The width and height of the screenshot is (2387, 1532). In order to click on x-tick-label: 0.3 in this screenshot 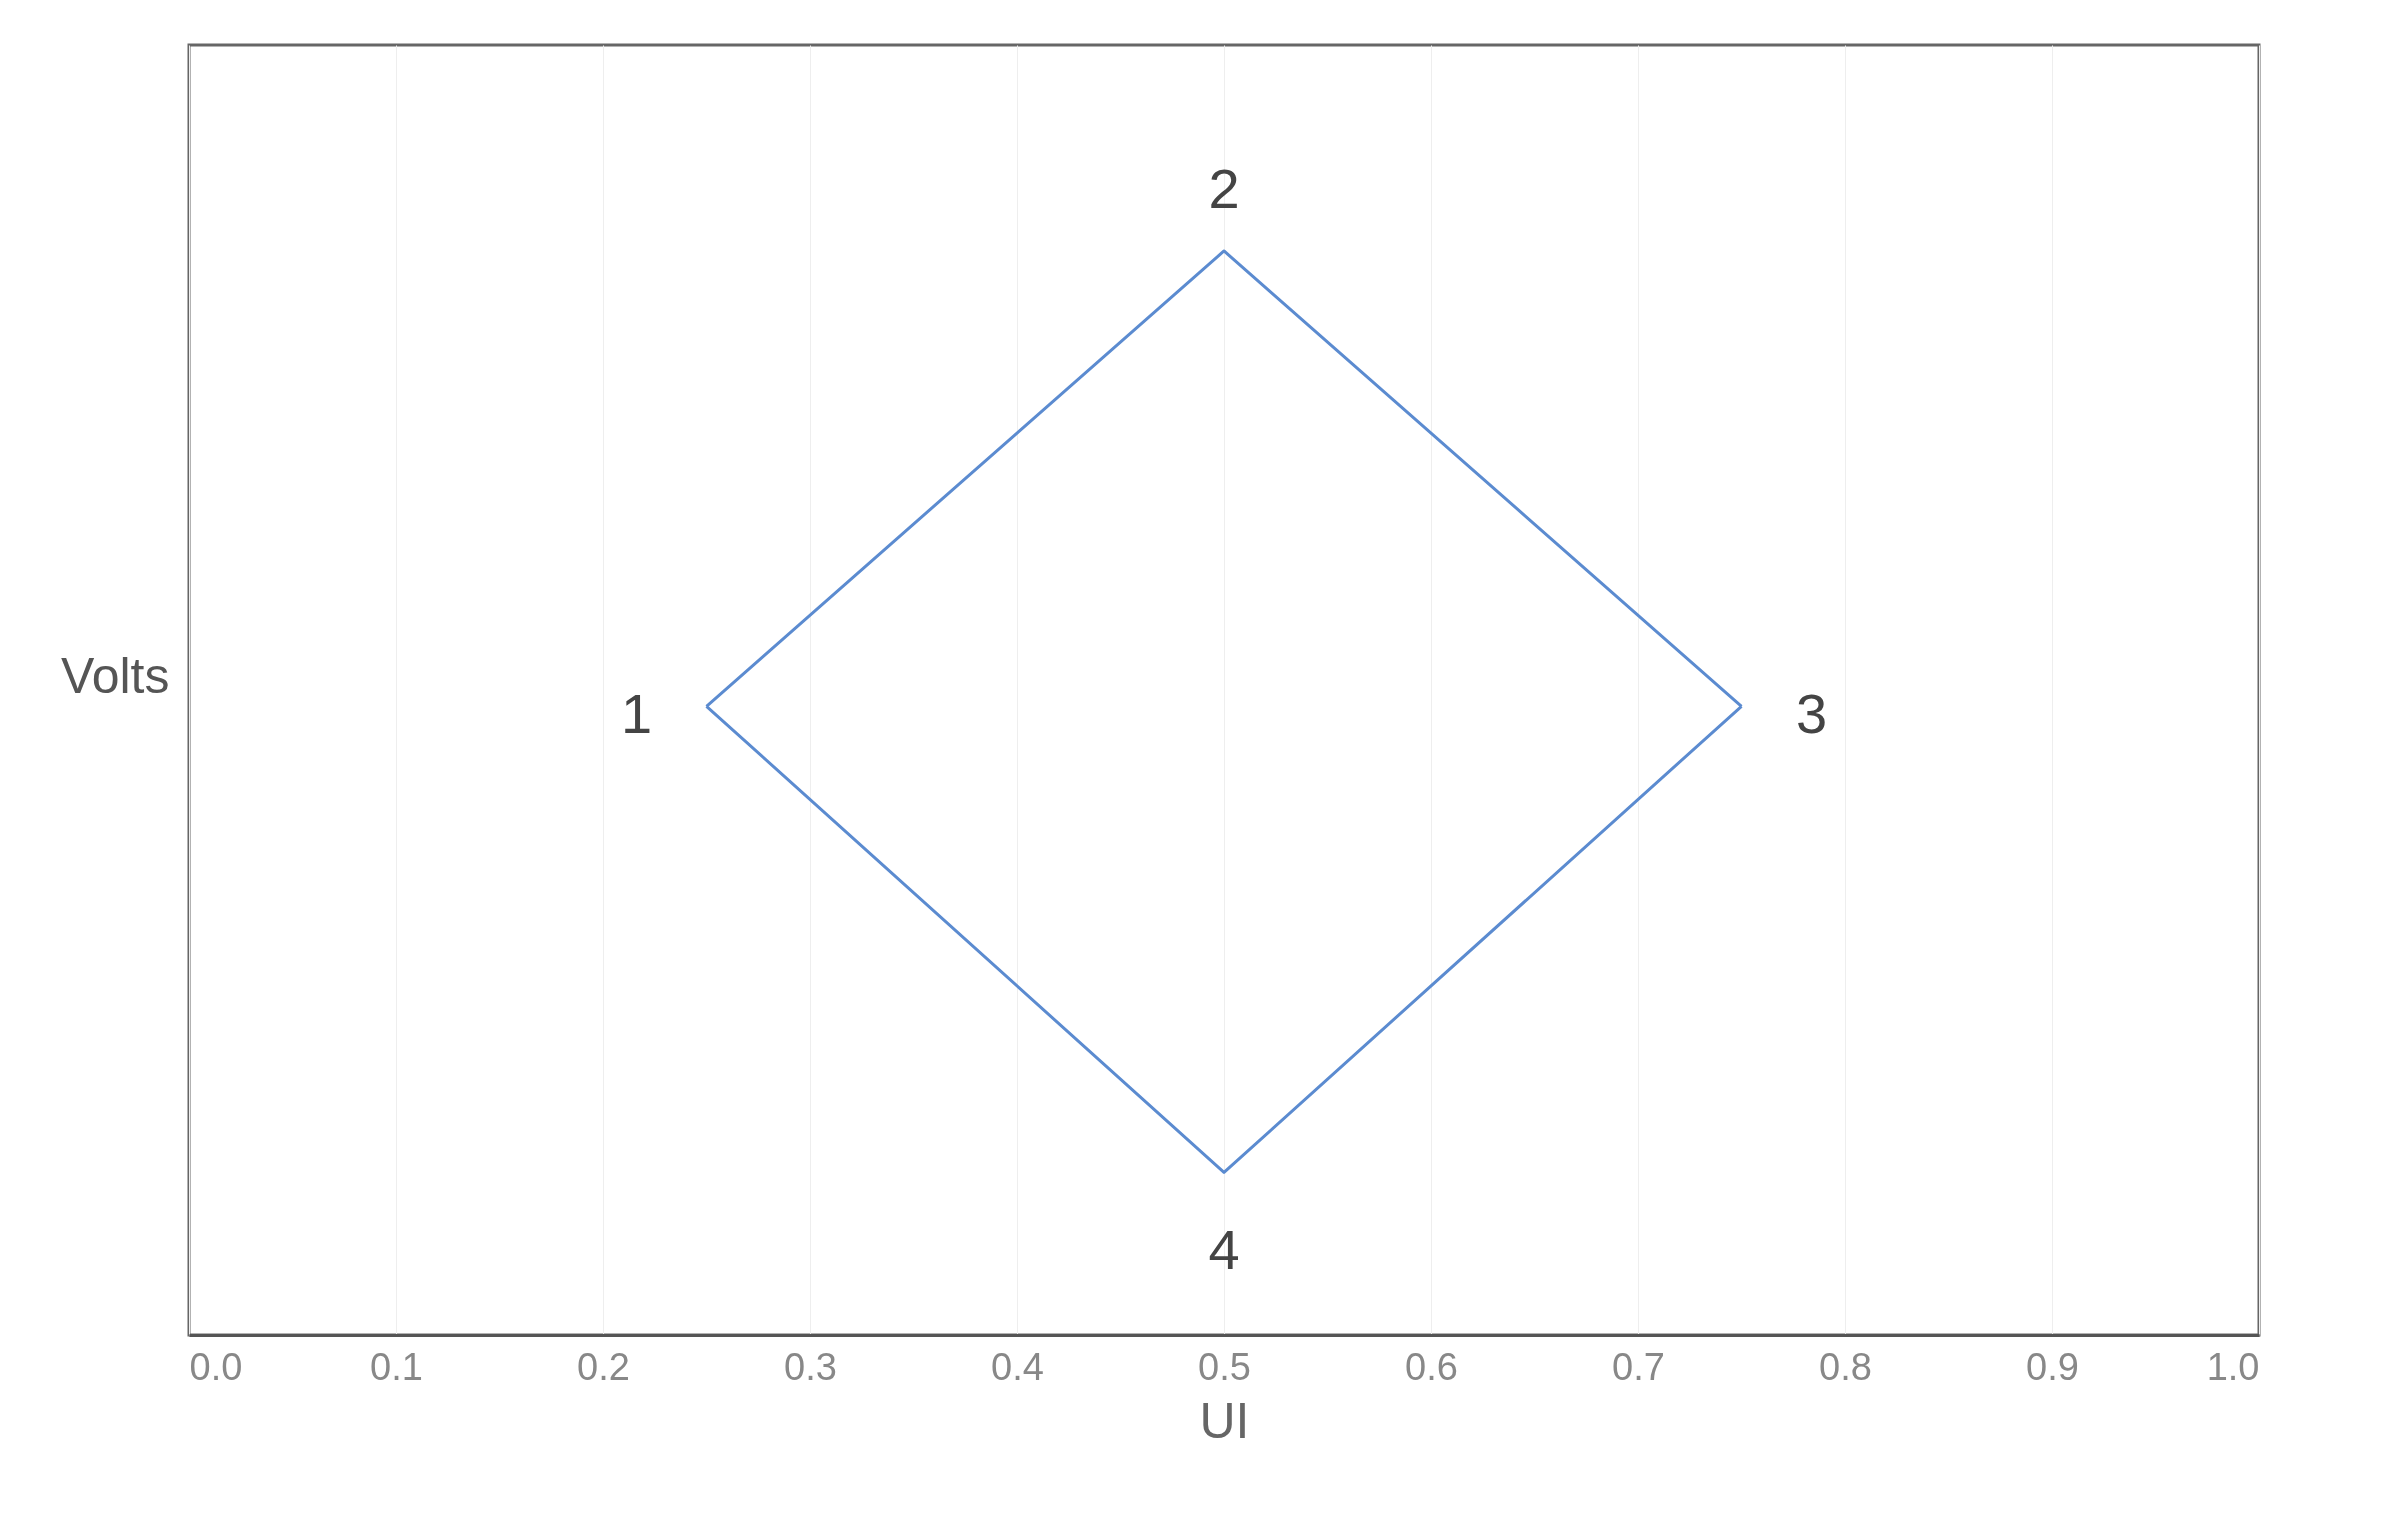, I will do `click(810, 1366)`.